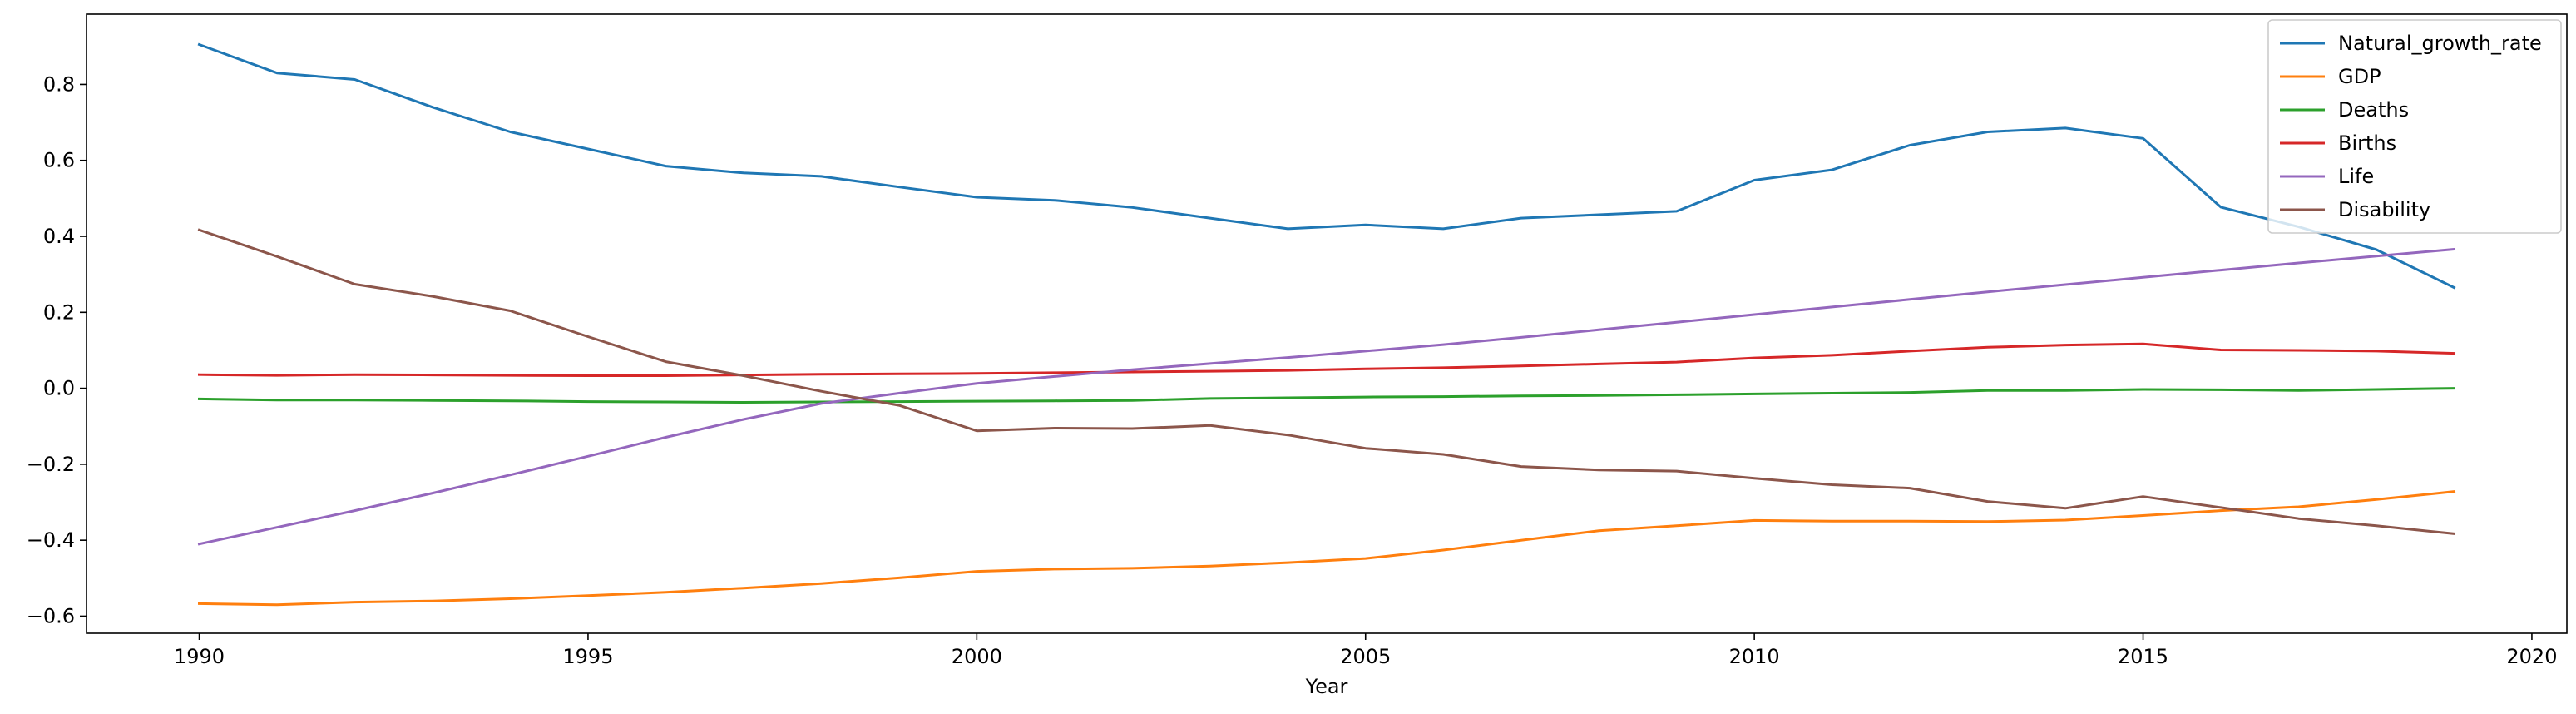 Image resolution: width=2576 pixels, height=714 pixels. Describe the element at coordinates (51, 540) in the screenshot. I see `y-tick-label: −0.4` at that location.